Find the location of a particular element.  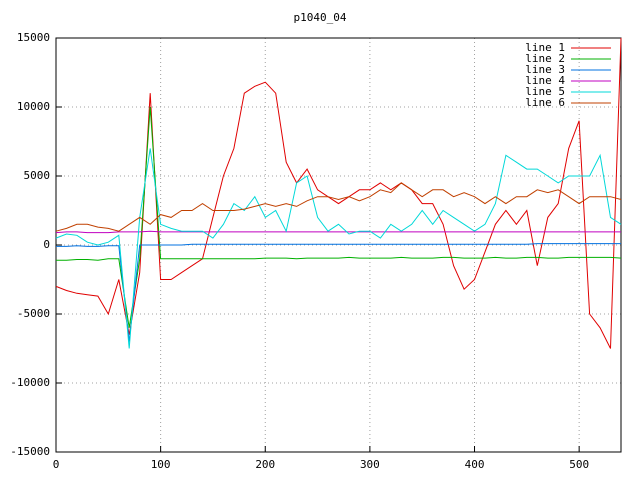

y-tick-label: -5000 is located at coordinates (33, 313).